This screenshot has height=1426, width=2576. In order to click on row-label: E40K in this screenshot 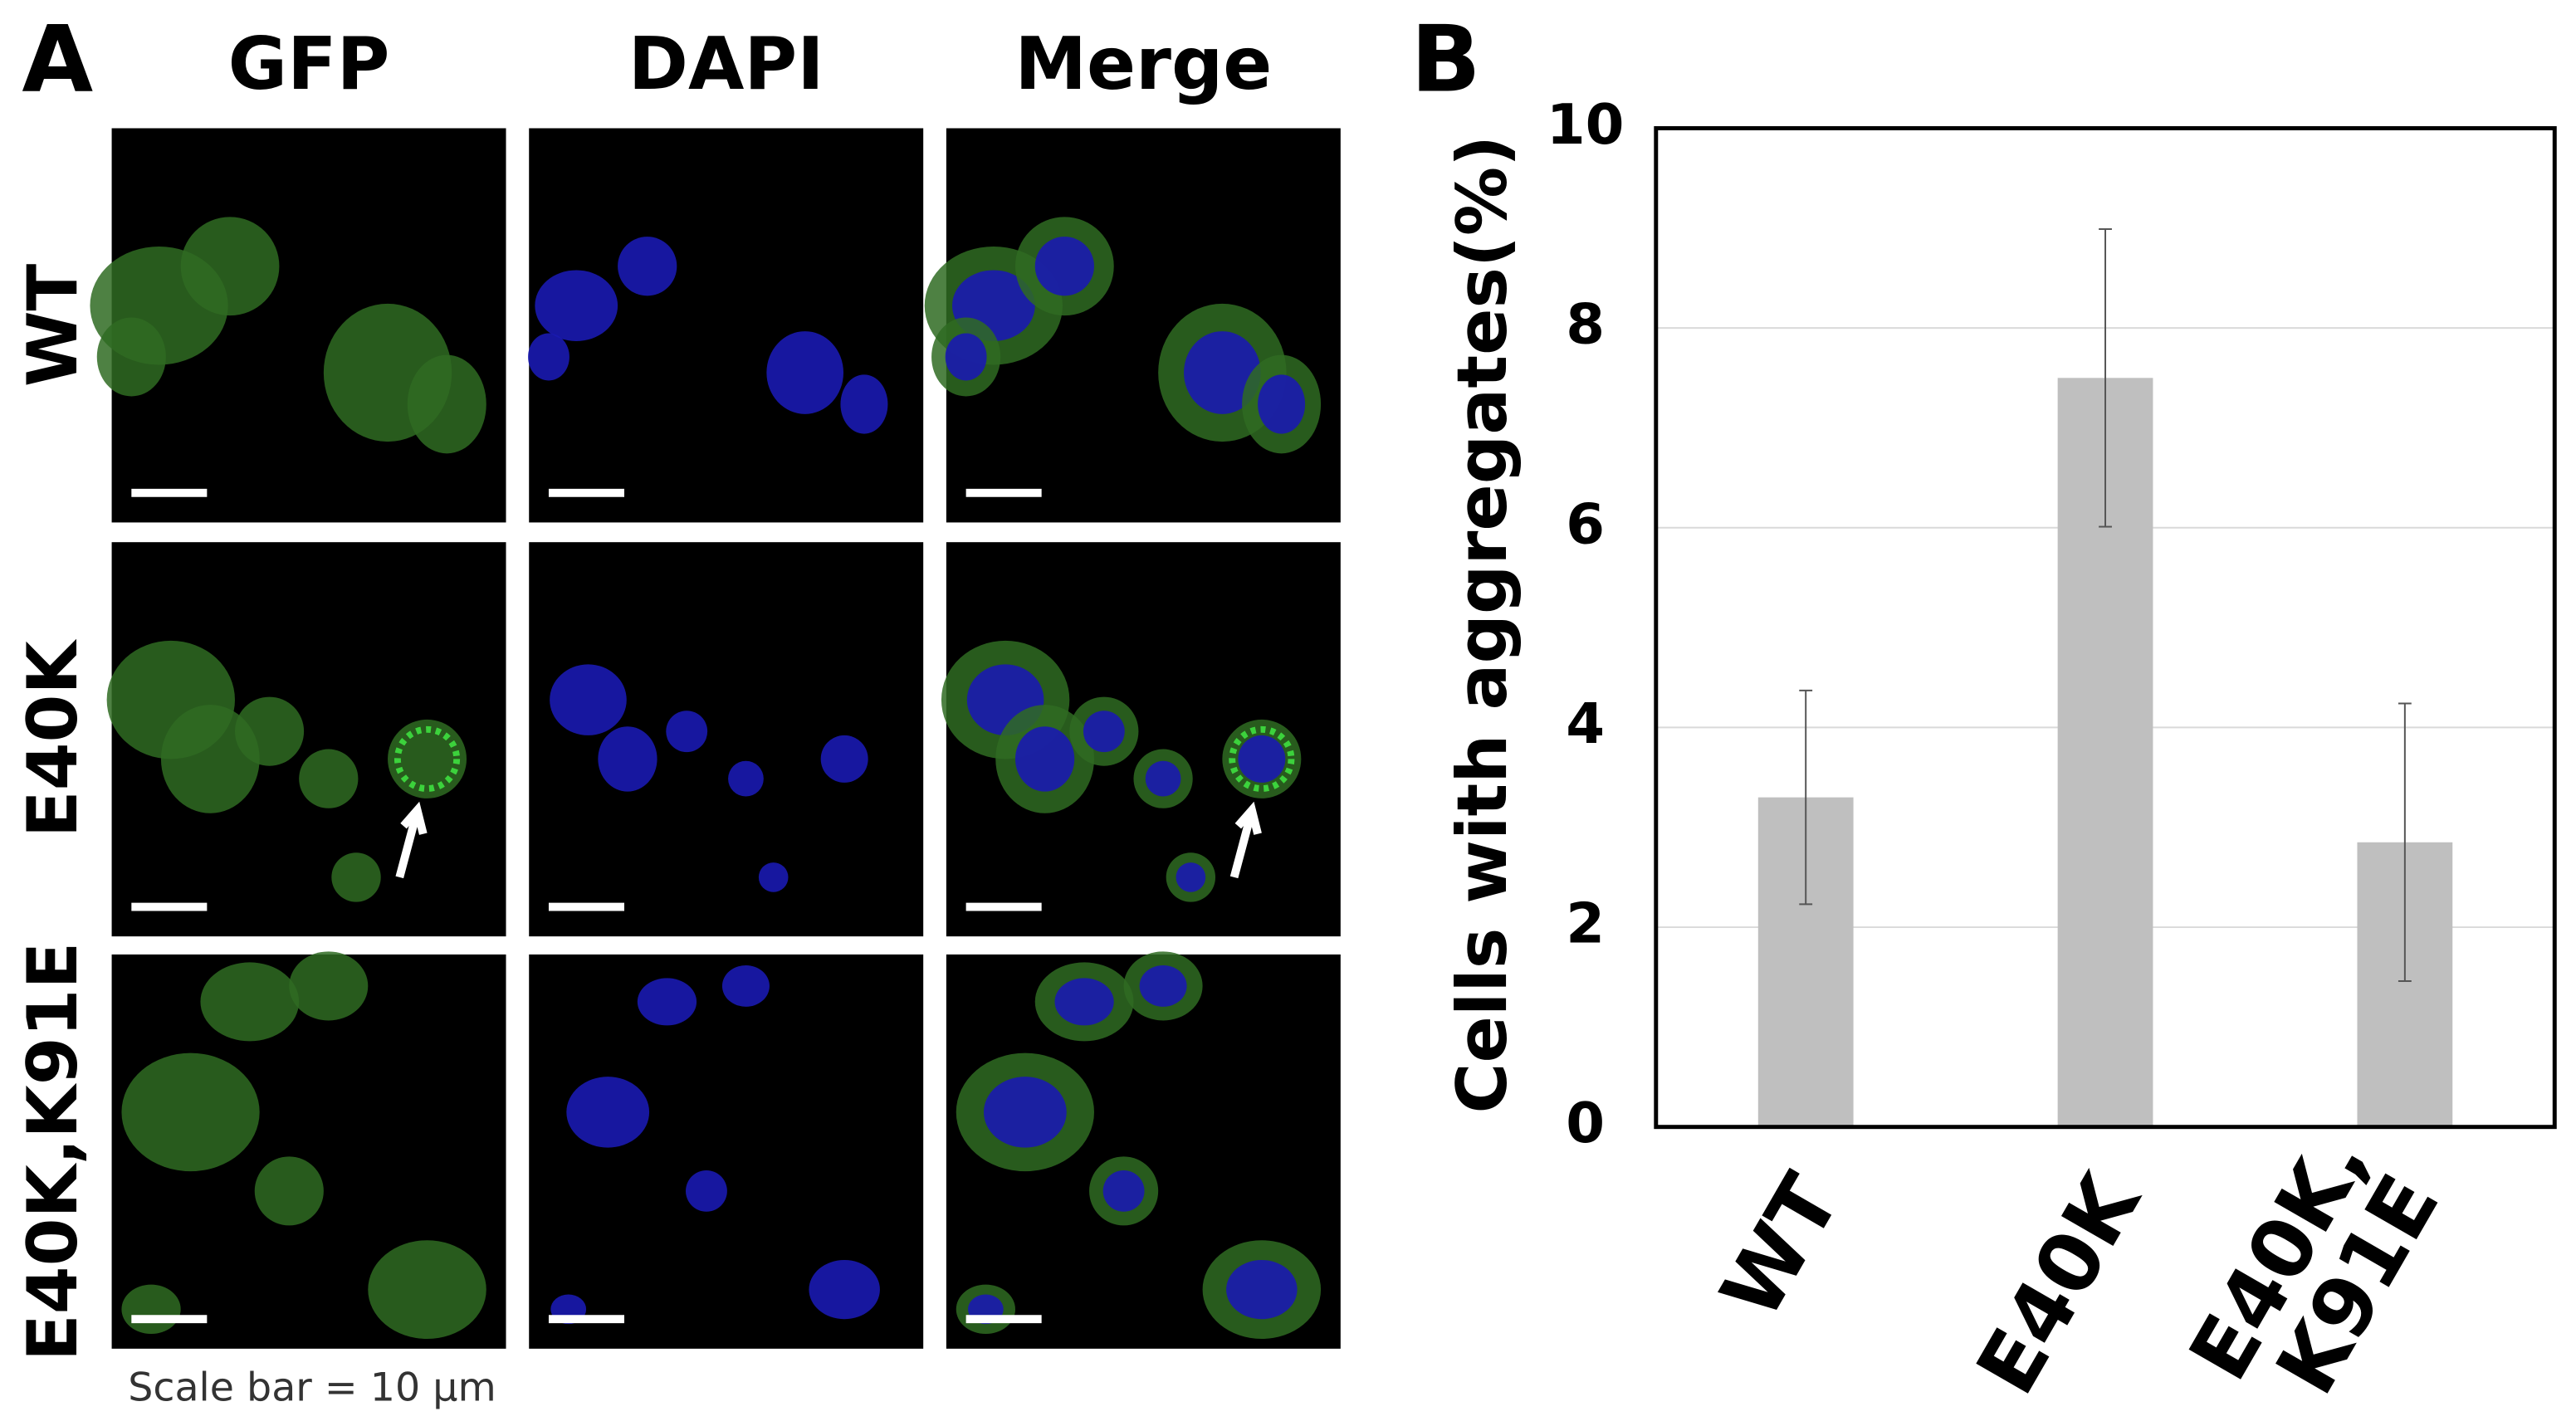, I will do `click(52, 739)`.